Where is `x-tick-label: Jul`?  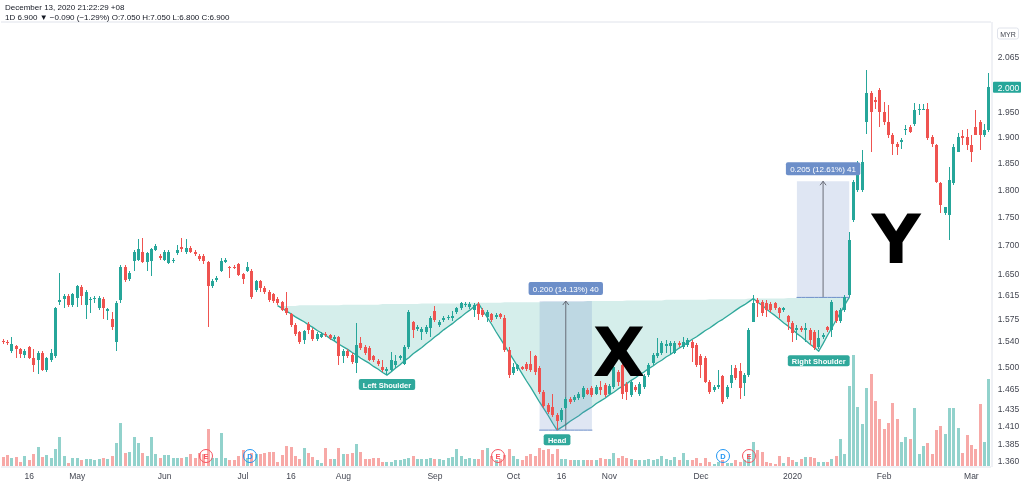
x-tick-label: Jul is located at coordinates (243, 476).